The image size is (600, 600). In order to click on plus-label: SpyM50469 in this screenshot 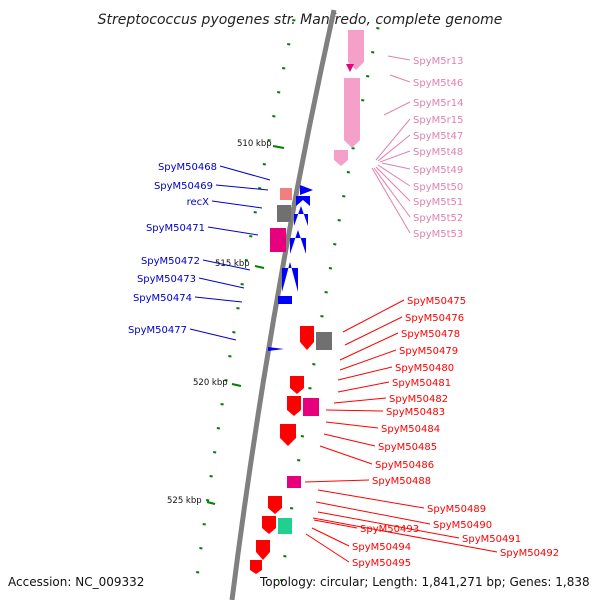, I will do `click(183, 186)`.